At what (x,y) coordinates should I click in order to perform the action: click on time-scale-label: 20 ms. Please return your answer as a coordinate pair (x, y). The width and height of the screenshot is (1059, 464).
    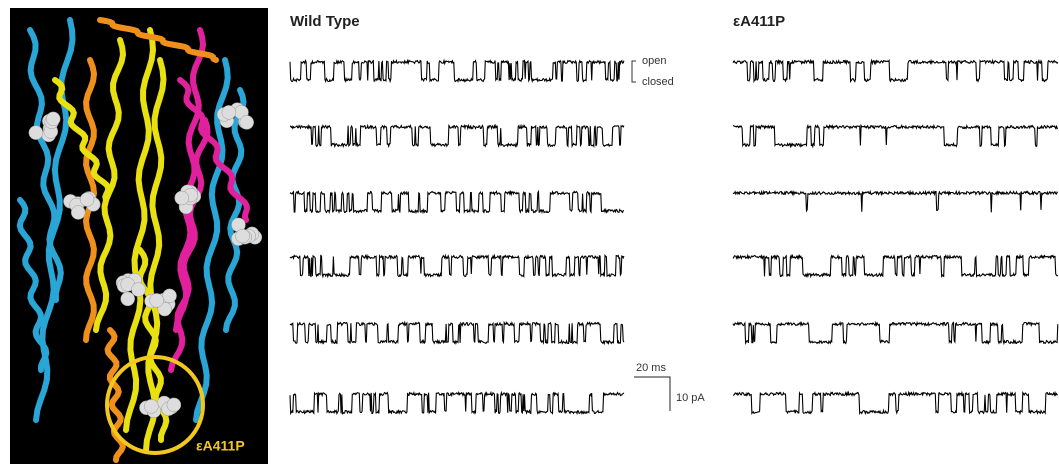
    Looking at the image, I should click on (651, 368).